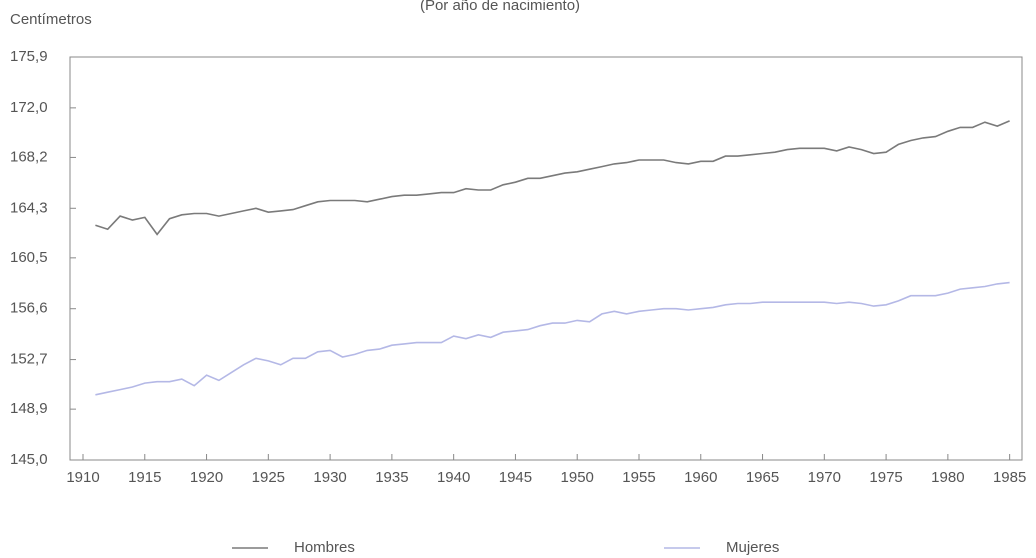 The width and height of the screenshot is (1036, 558). I want to click on y-tick-label: 156,6, so click(29, 308).